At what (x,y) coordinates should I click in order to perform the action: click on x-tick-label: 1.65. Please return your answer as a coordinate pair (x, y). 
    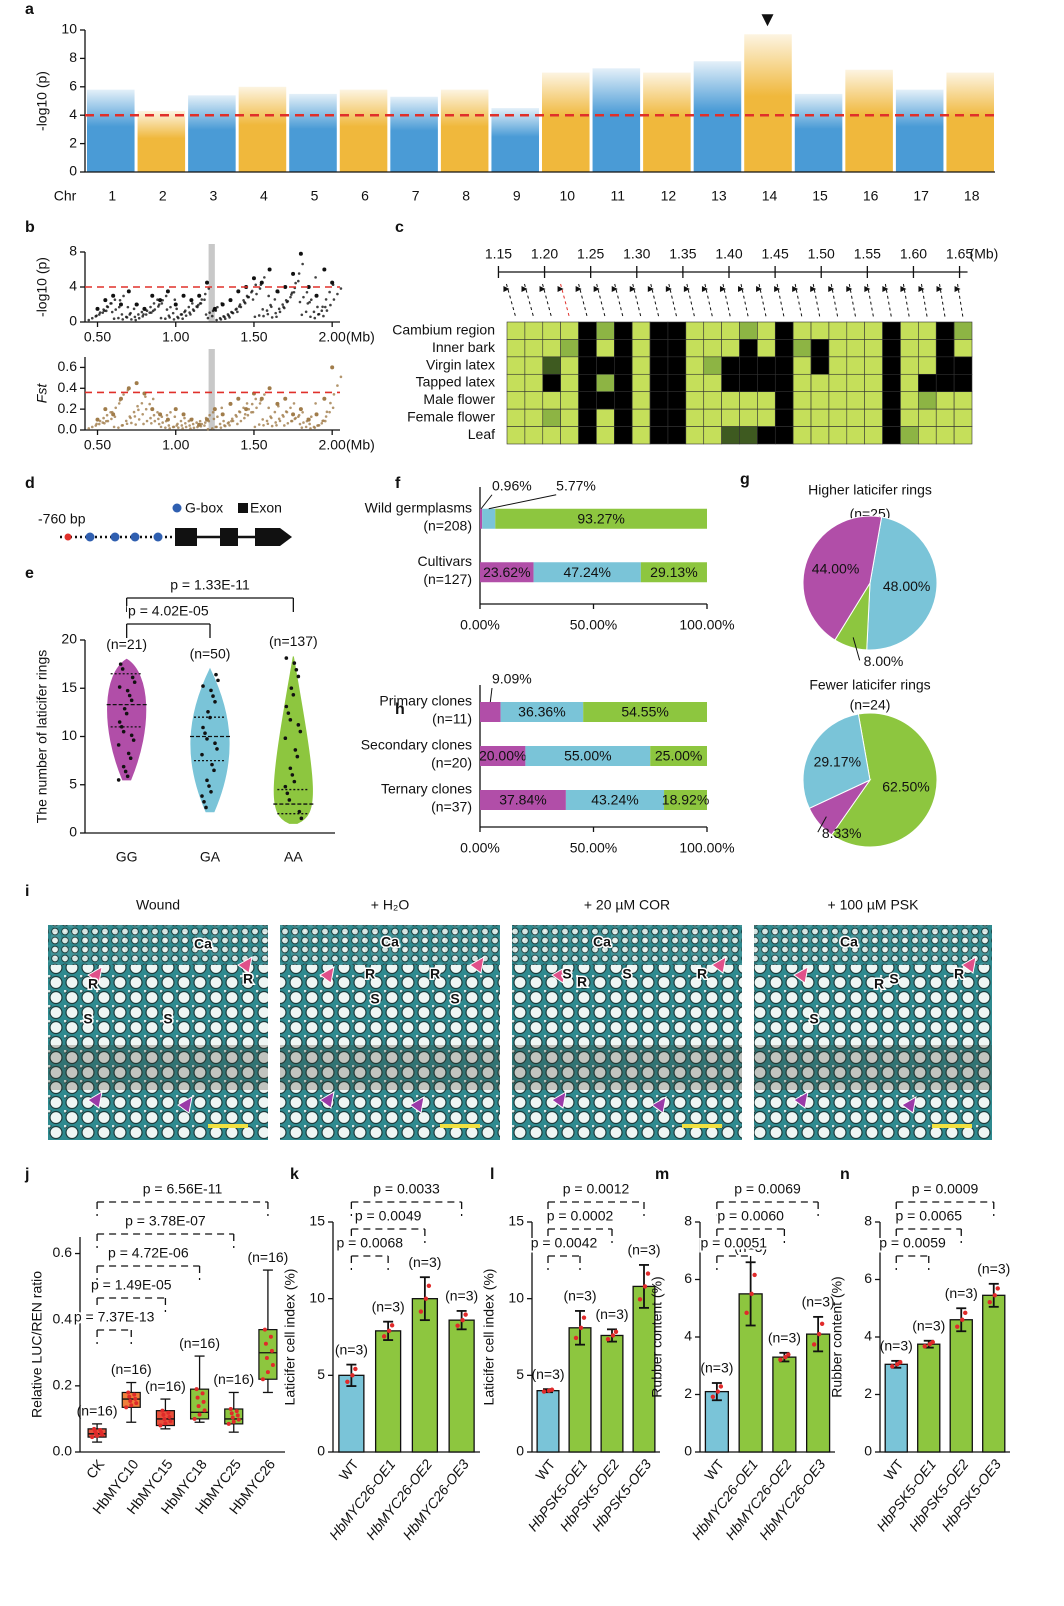
    Looking at the image, I should click on (959, 254).